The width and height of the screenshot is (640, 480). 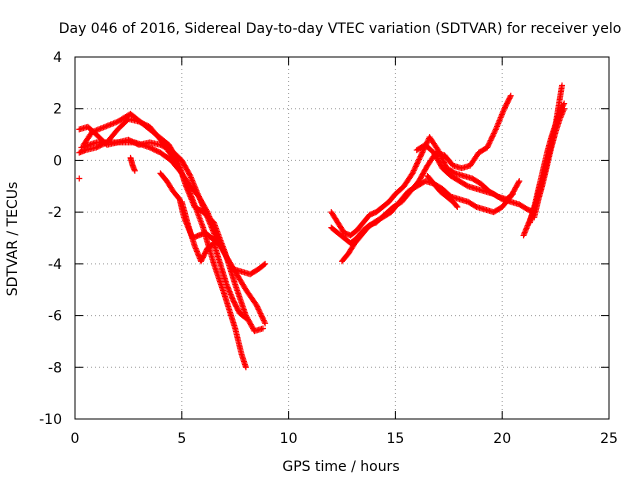 I want to click on x-axis-label: GPS time / hours, so click(x=340, y=467).